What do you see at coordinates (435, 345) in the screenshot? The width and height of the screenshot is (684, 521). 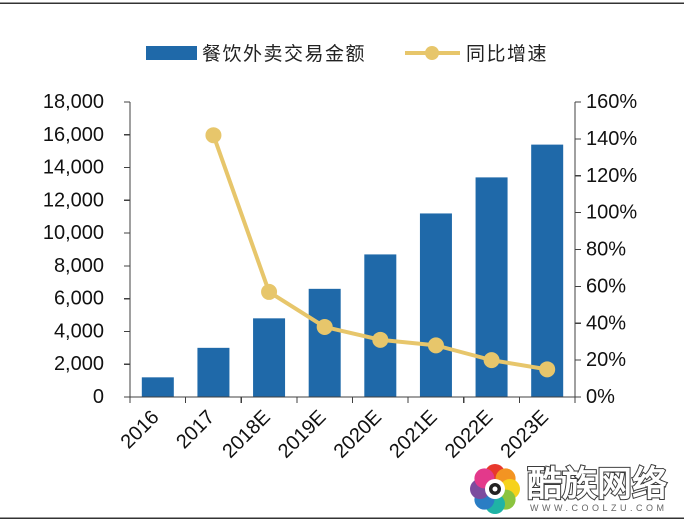 I see `growth-point-2021E` at bounding box center [435, 345].